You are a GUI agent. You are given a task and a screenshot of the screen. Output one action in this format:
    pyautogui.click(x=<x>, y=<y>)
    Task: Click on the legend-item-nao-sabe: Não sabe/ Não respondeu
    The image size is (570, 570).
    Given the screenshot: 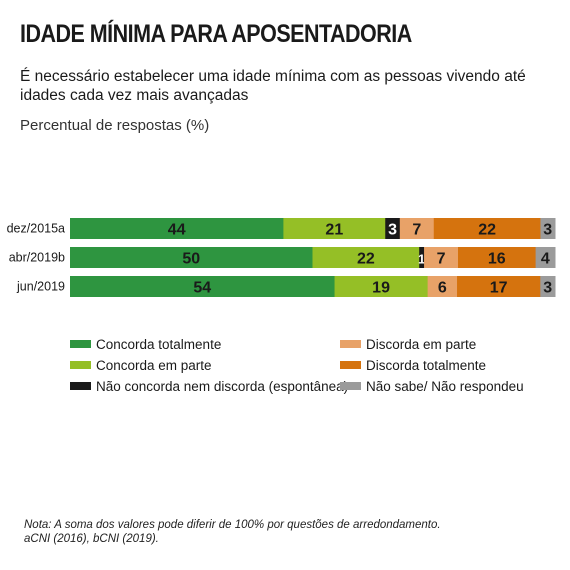 What is the action you would take?
    pyautogui.click(x=432, y=386)
    